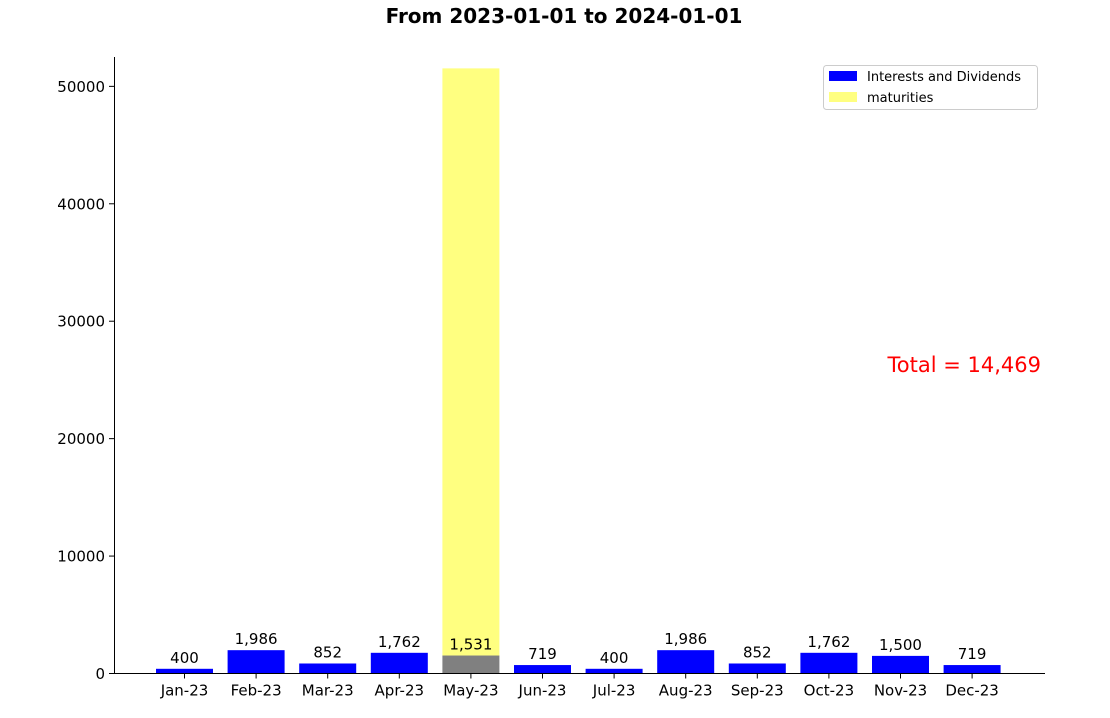 The width and height of the screenshot is (1110, 718). Describe the element at coordinates (829, 691) in the screenshot. I see `x-tick-label-oct-23: Oct-23` at that location.